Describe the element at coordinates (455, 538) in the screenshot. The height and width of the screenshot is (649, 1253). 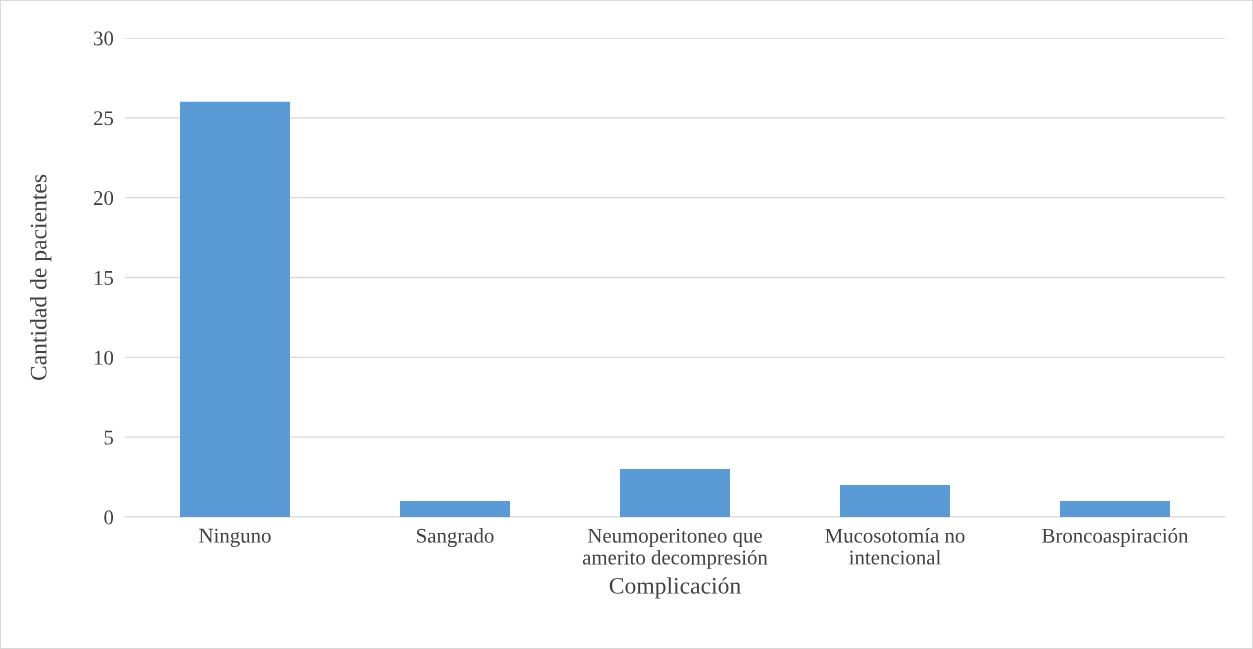
I see `x-tick-label: Sangrado` at that location.